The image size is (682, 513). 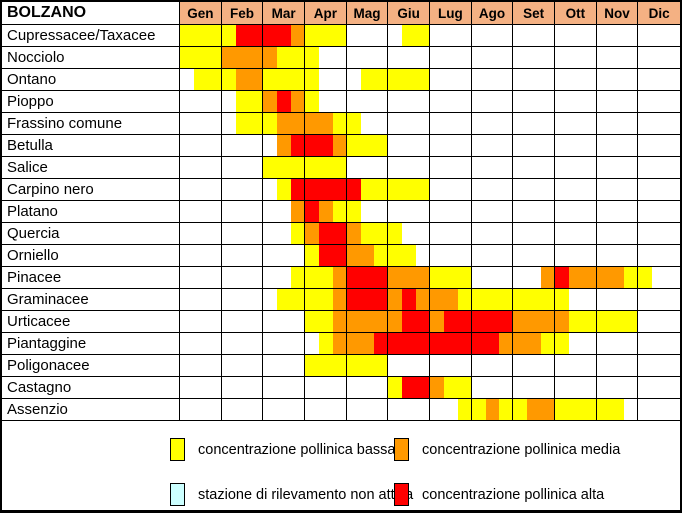 What do you see at coordinates (291, 494) in the screenshot?
I see `legend-item-inactive: stazione di rilevamento non attiva` at bounding box center [291, 494].